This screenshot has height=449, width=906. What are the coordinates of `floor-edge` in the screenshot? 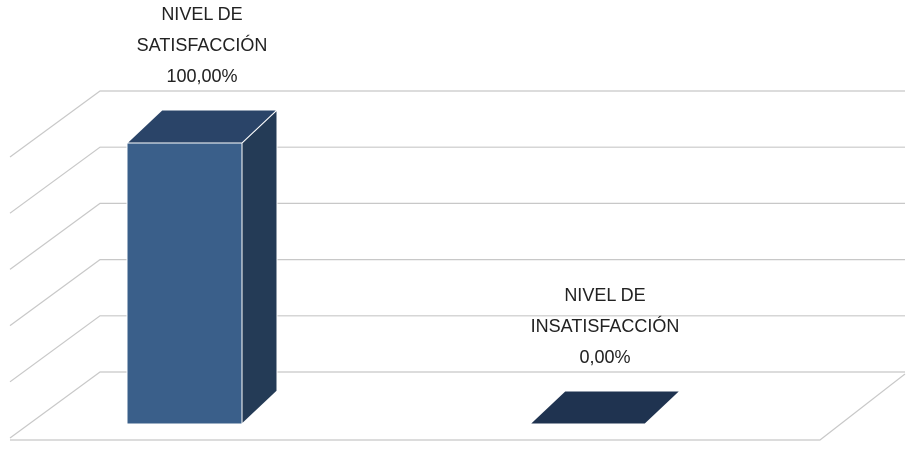 It's located at (458, 407).